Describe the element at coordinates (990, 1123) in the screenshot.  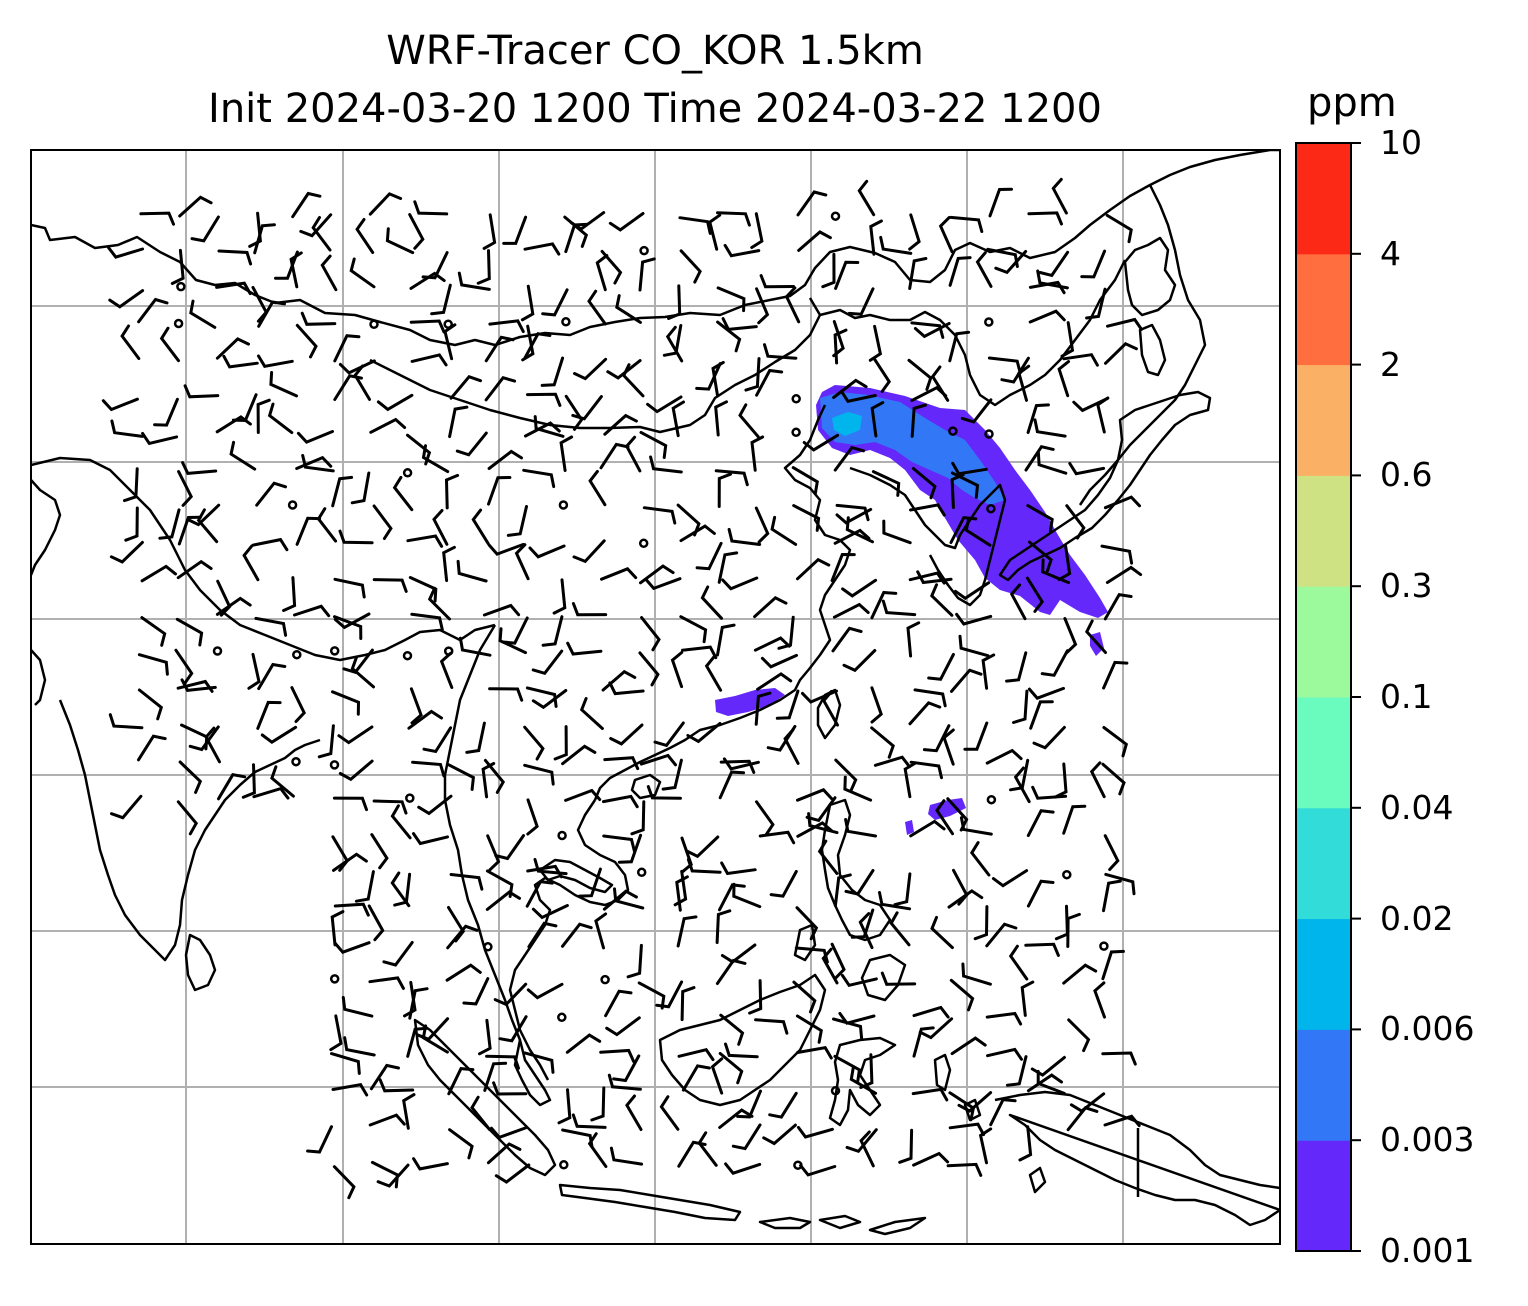
I see `coast-maluku` at that location.